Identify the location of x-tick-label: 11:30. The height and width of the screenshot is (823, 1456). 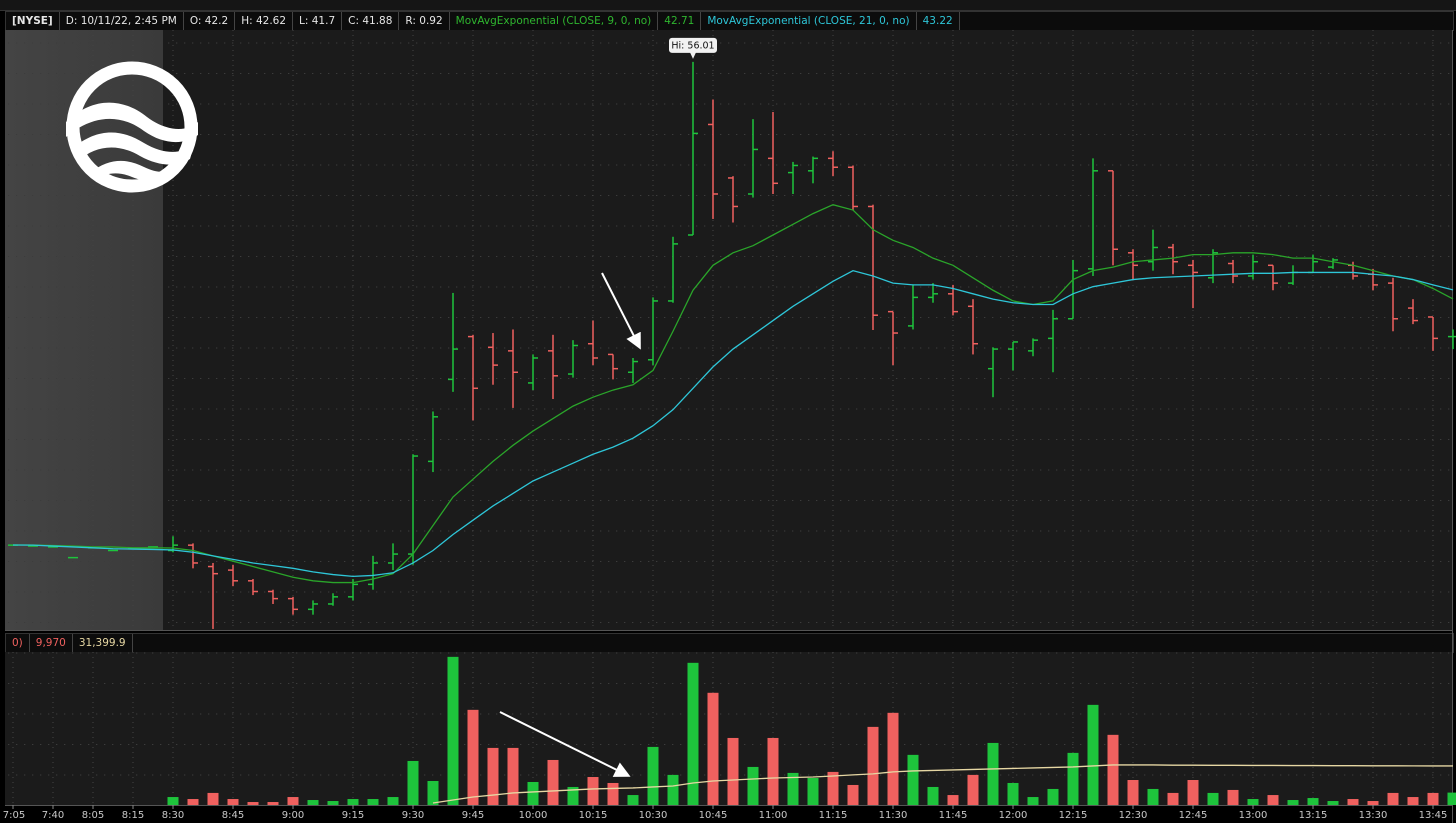
(893, 815).